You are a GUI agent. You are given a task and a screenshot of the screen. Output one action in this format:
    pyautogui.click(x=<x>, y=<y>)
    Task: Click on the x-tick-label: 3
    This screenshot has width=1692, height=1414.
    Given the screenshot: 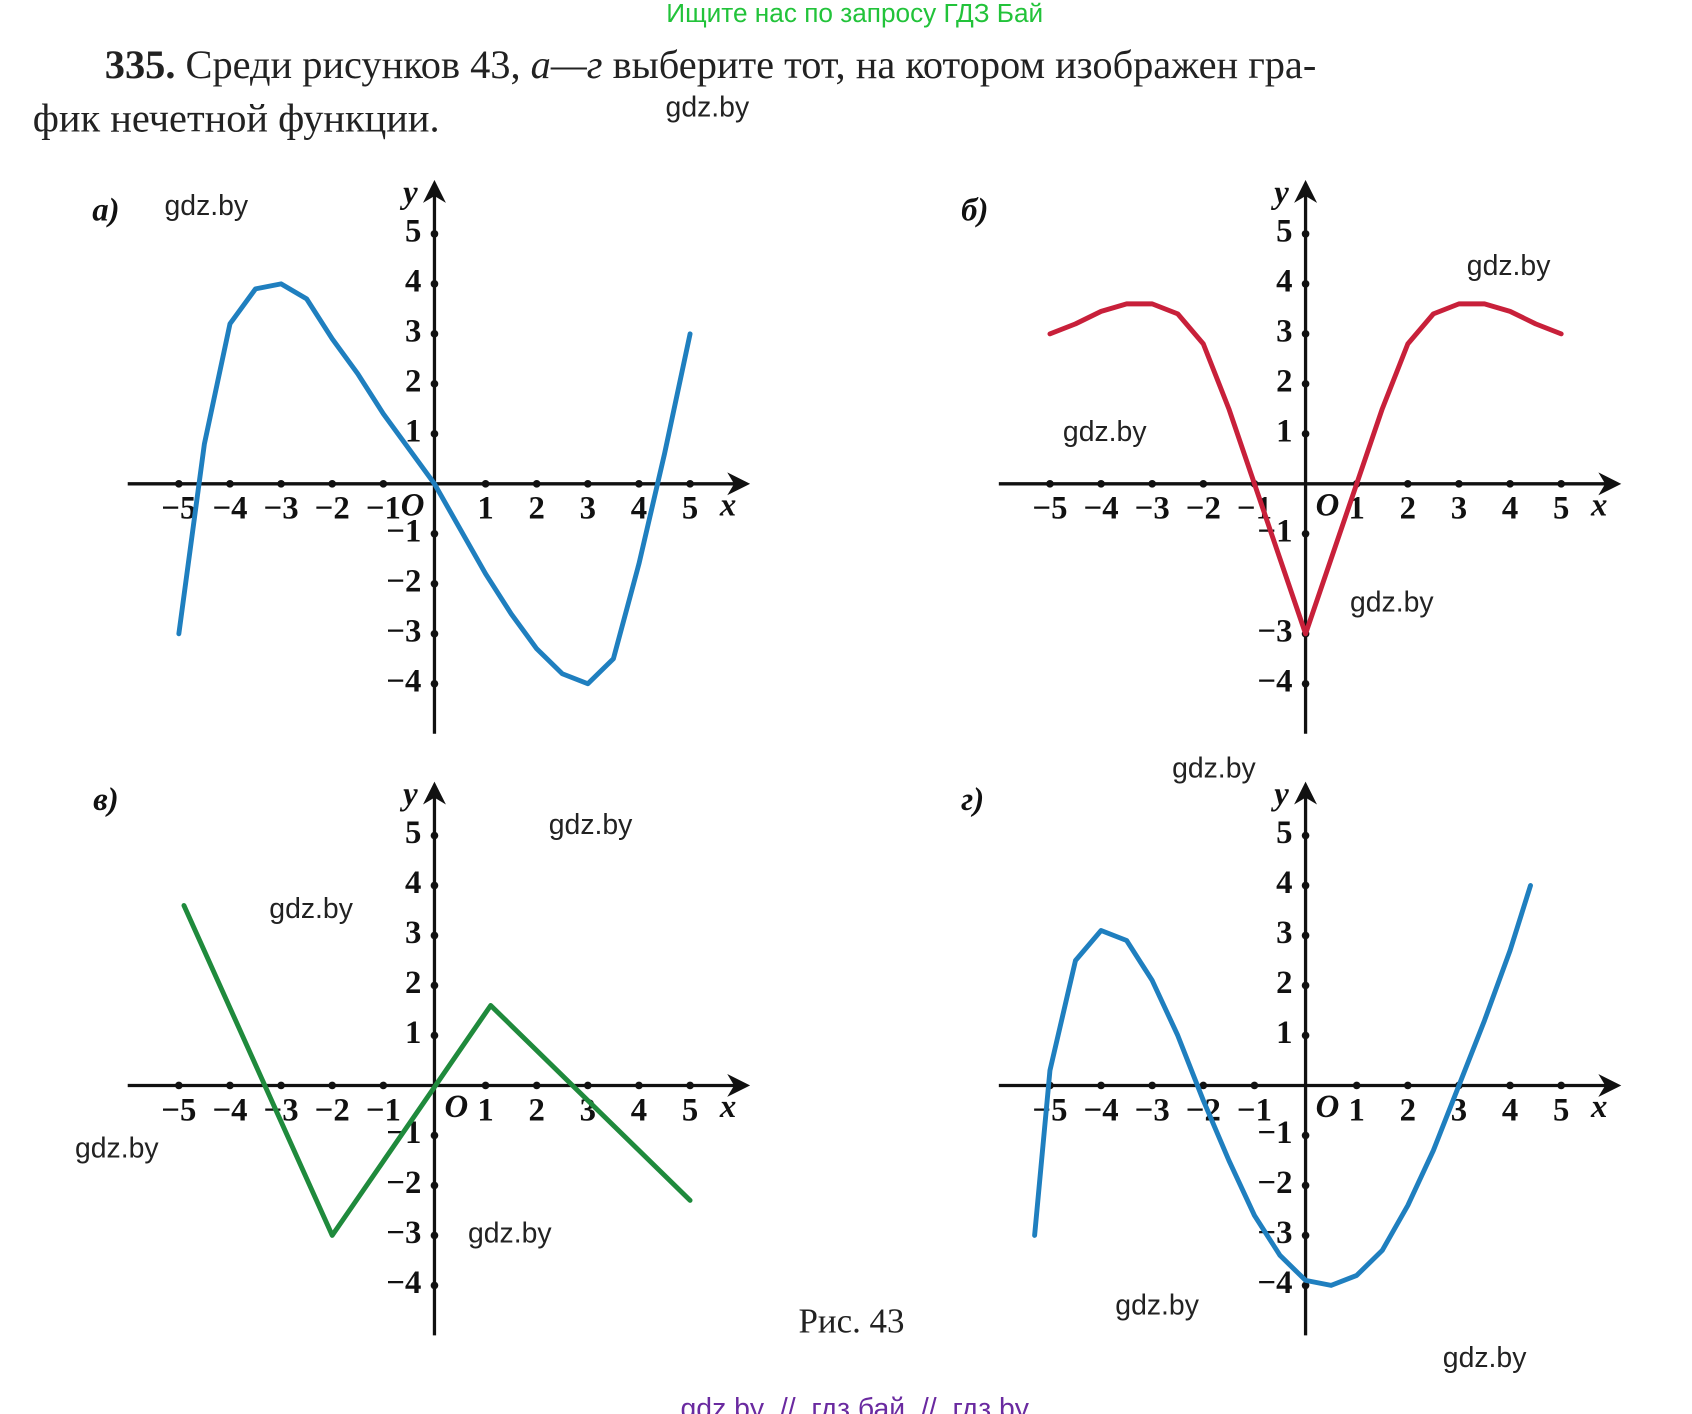 What is the action you would take?
    pyautogui.click(x=588, y=509)
    